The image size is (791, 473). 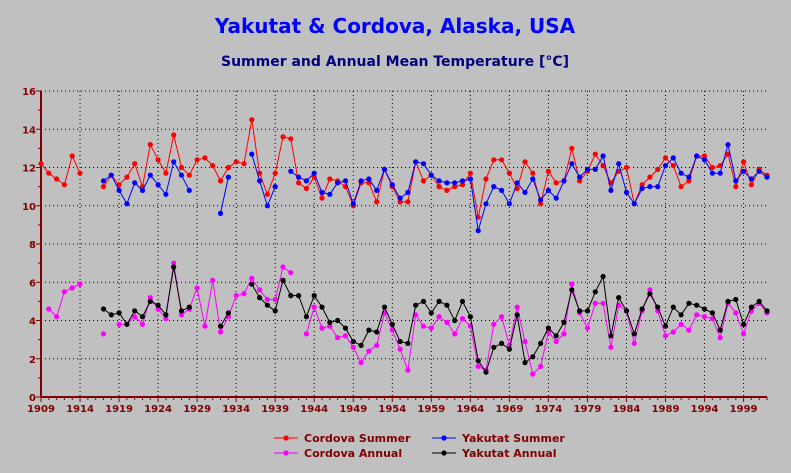 What do you see at coordinates (357, 438) in the screenshot?
I see `legend-label-cordova-summer: Cordova Summer` at bounding box center [357, 438].